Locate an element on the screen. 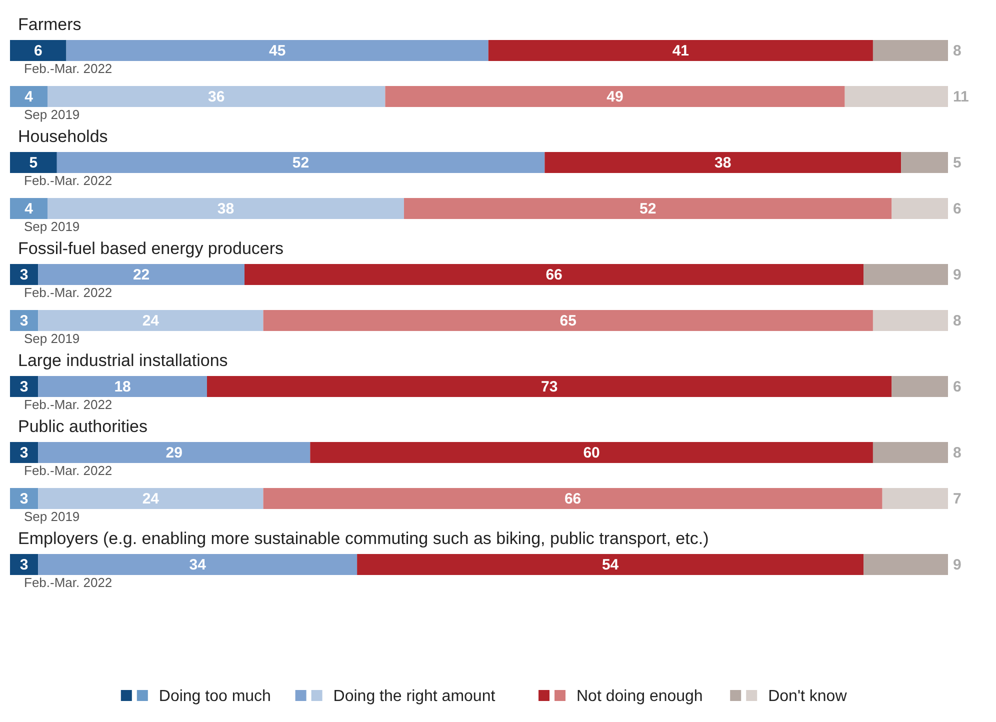 The width and height of the screenshot is (996, 722). legend-label: Don't know is located at coordinates (808, 696).